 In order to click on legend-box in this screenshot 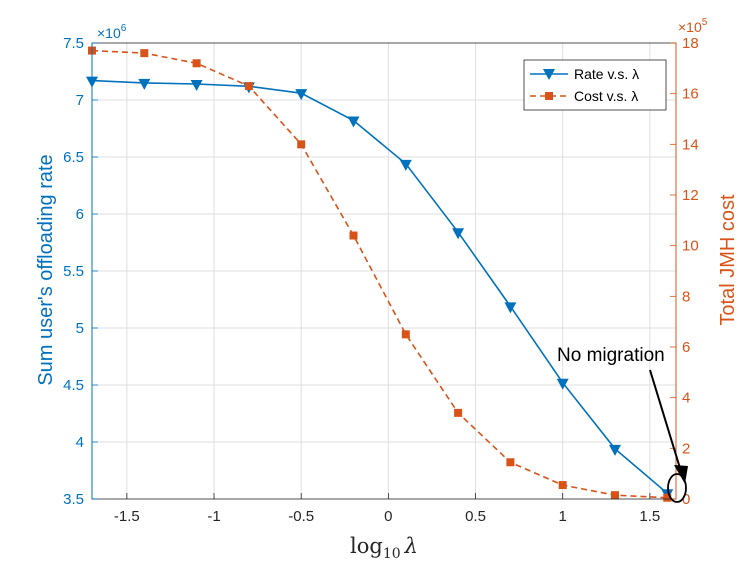, I will do `click(595, 85)`.